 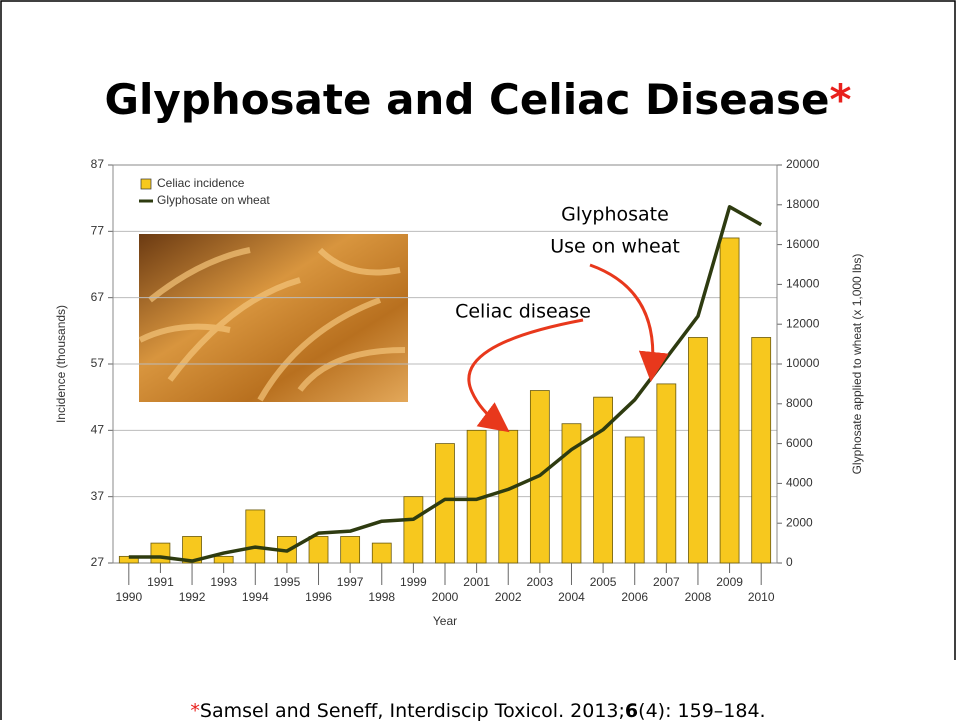 What do you see at coordinates (98, 231) in the screenshot?
I see `y-tick-label: 77` at bounding box center [98, 231].